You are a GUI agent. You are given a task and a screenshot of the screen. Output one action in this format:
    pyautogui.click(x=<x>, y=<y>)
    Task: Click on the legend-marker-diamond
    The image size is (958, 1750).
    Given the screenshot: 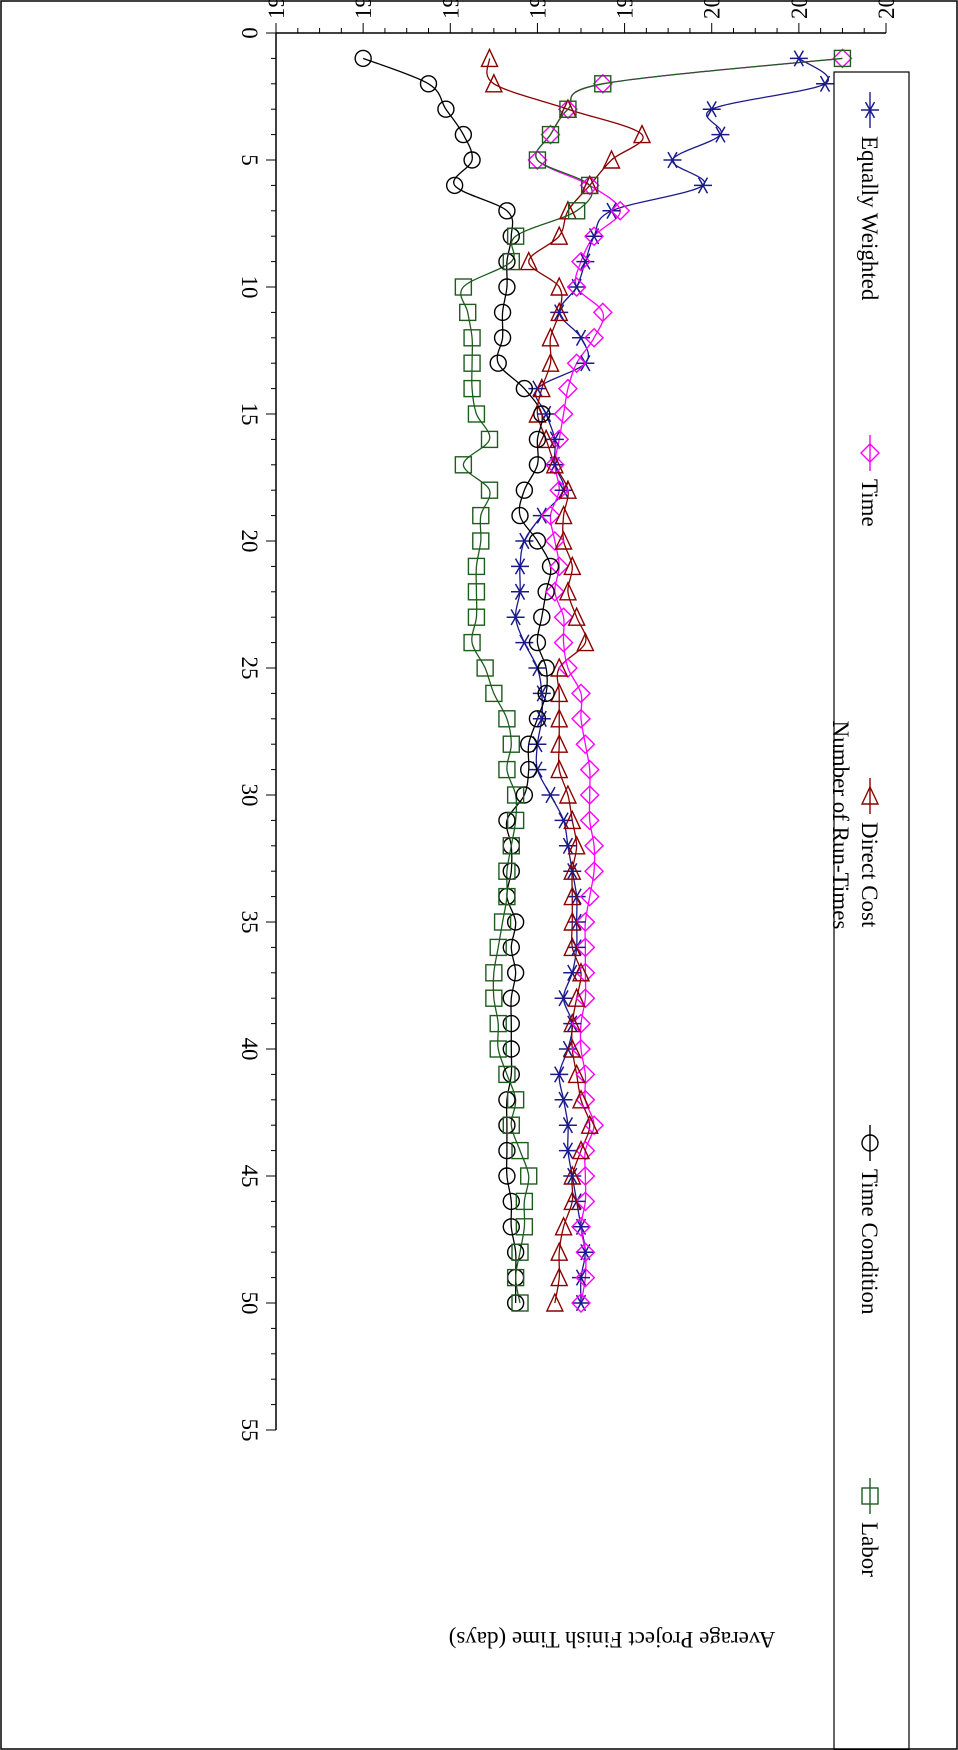 What is the action you would take?
    pyautogui.click(x=870, y=453)
    